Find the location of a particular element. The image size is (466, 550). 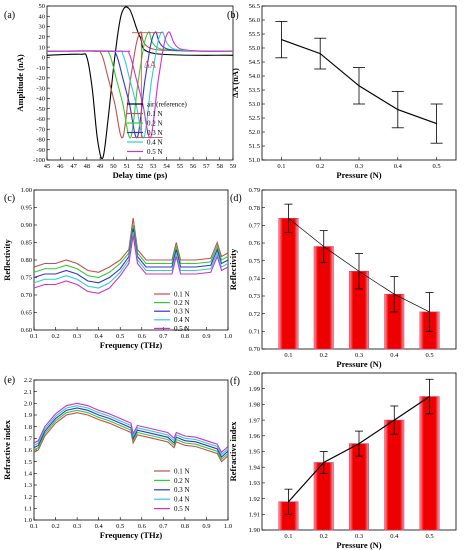

x-tick-label-a: 45 is located at coordinates (47, 166).